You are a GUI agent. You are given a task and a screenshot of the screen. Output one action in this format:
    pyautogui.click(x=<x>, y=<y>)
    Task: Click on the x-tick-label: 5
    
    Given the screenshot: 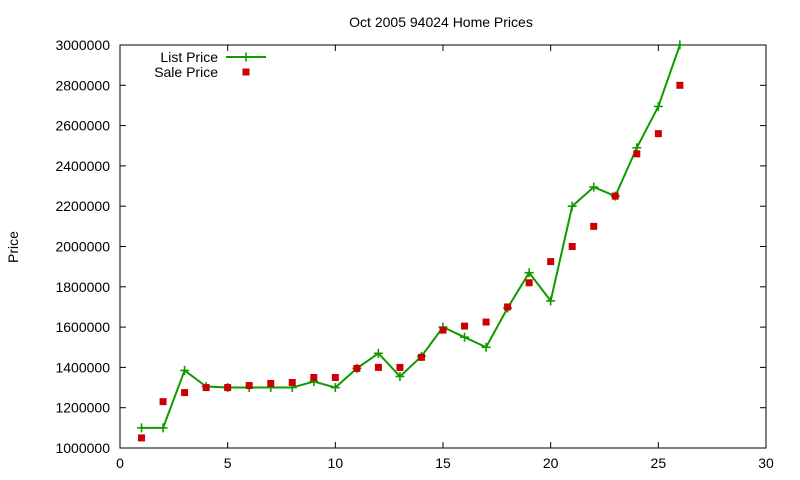 What is the action you would take?
    pyautogui.click(x=228, y=463)
    